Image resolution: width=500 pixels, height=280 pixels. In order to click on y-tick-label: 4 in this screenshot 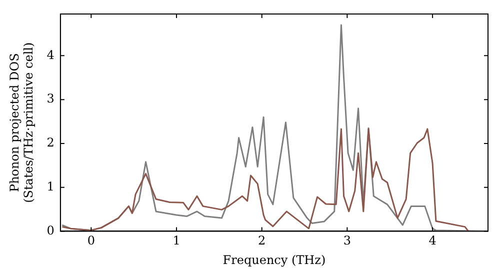, I will do `click(50, 55)`.